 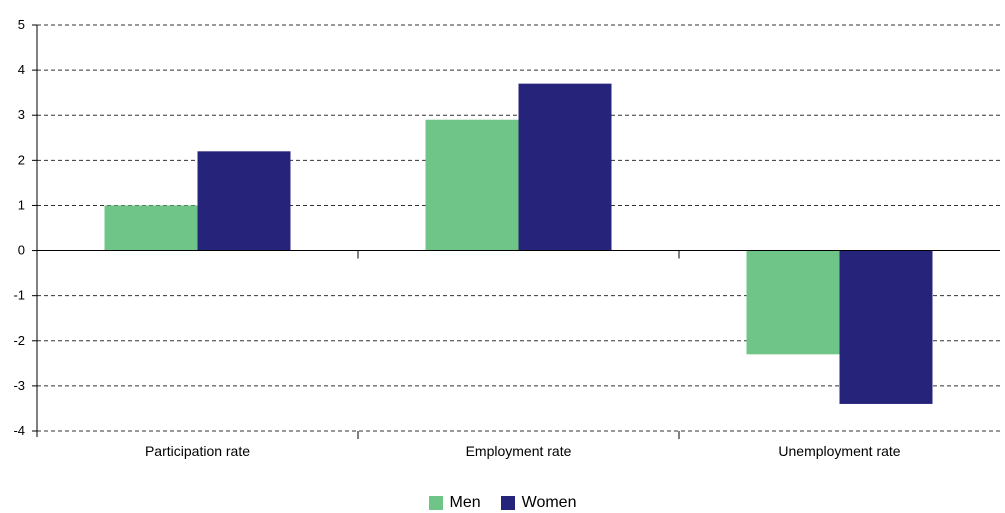 What do you see at coordinates (839, 451) in the screenshot?
I see `x-category-label: Unemployment rate` at bounding box center [839, 451].